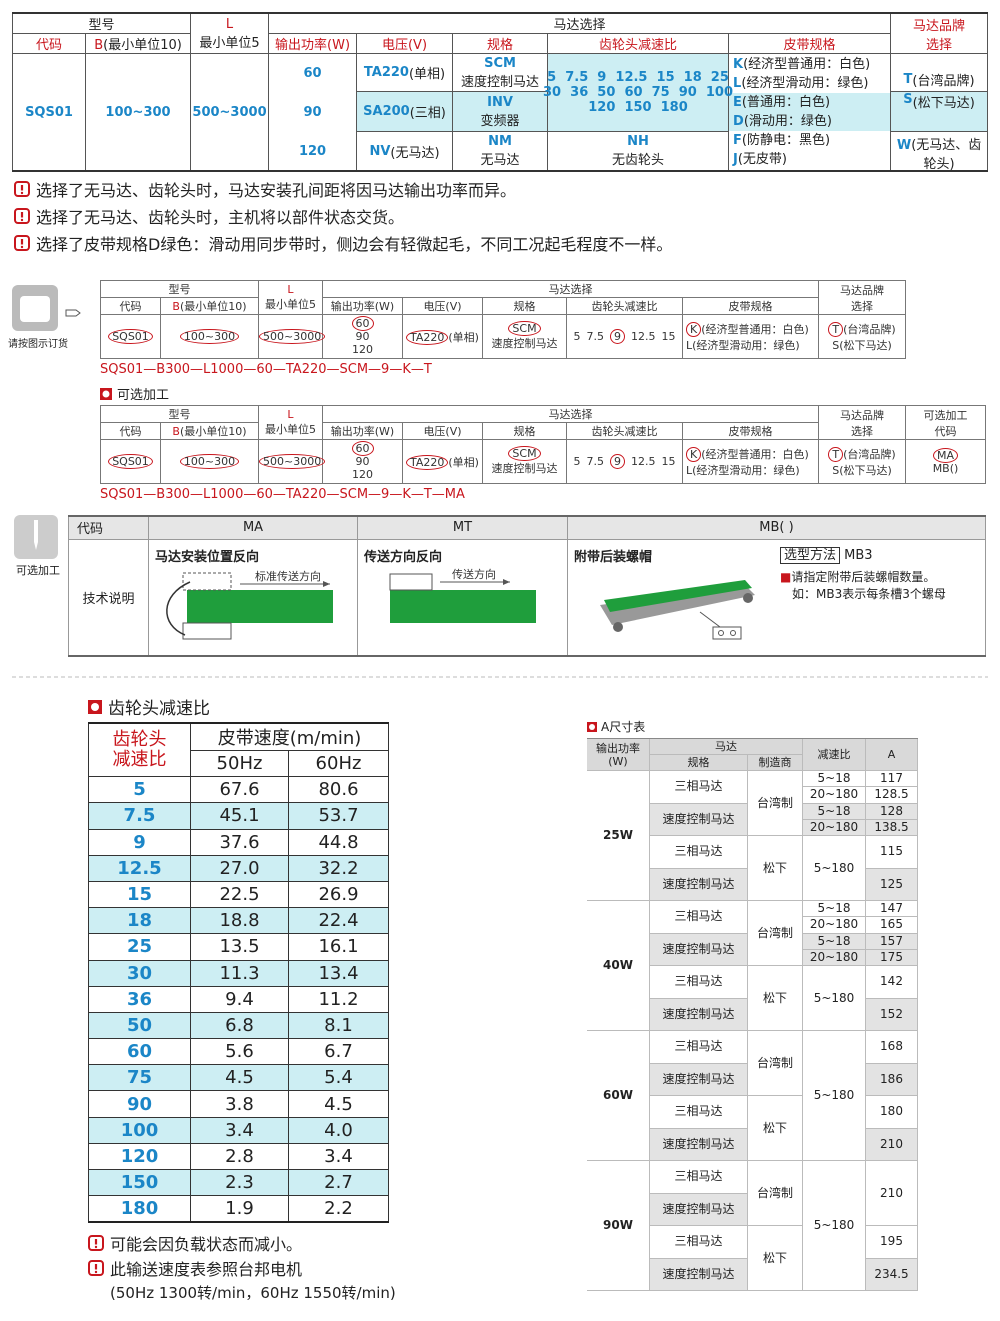 This screenshot has width=1000, height=1321. Describe the element at coordinates (229, 24) in the screenshot. I see `label: L` at that location.